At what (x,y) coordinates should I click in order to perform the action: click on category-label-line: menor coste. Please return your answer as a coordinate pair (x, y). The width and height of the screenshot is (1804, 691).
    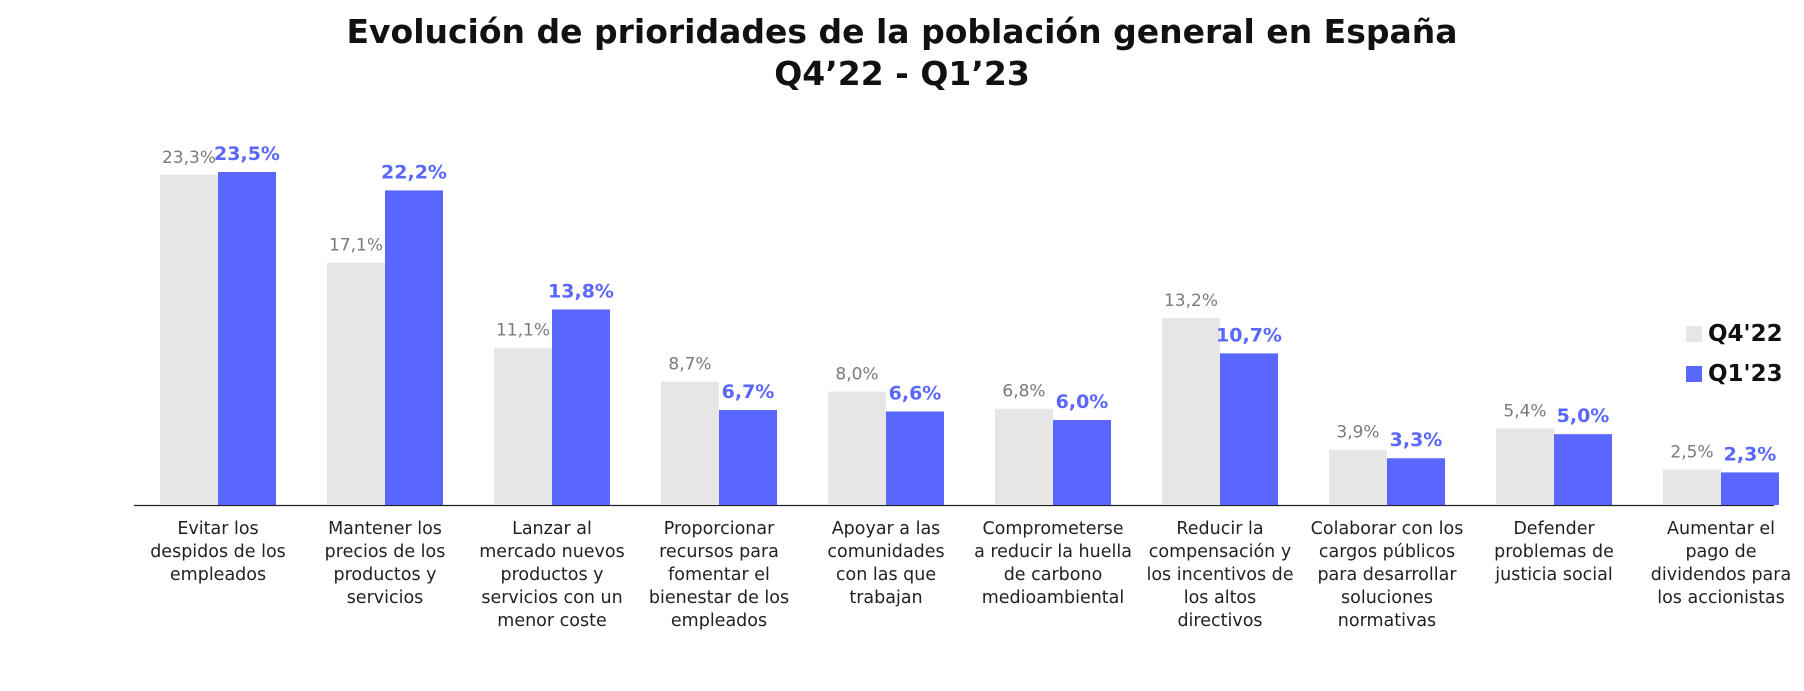
    Looking at the image, I should click on (552, 621).